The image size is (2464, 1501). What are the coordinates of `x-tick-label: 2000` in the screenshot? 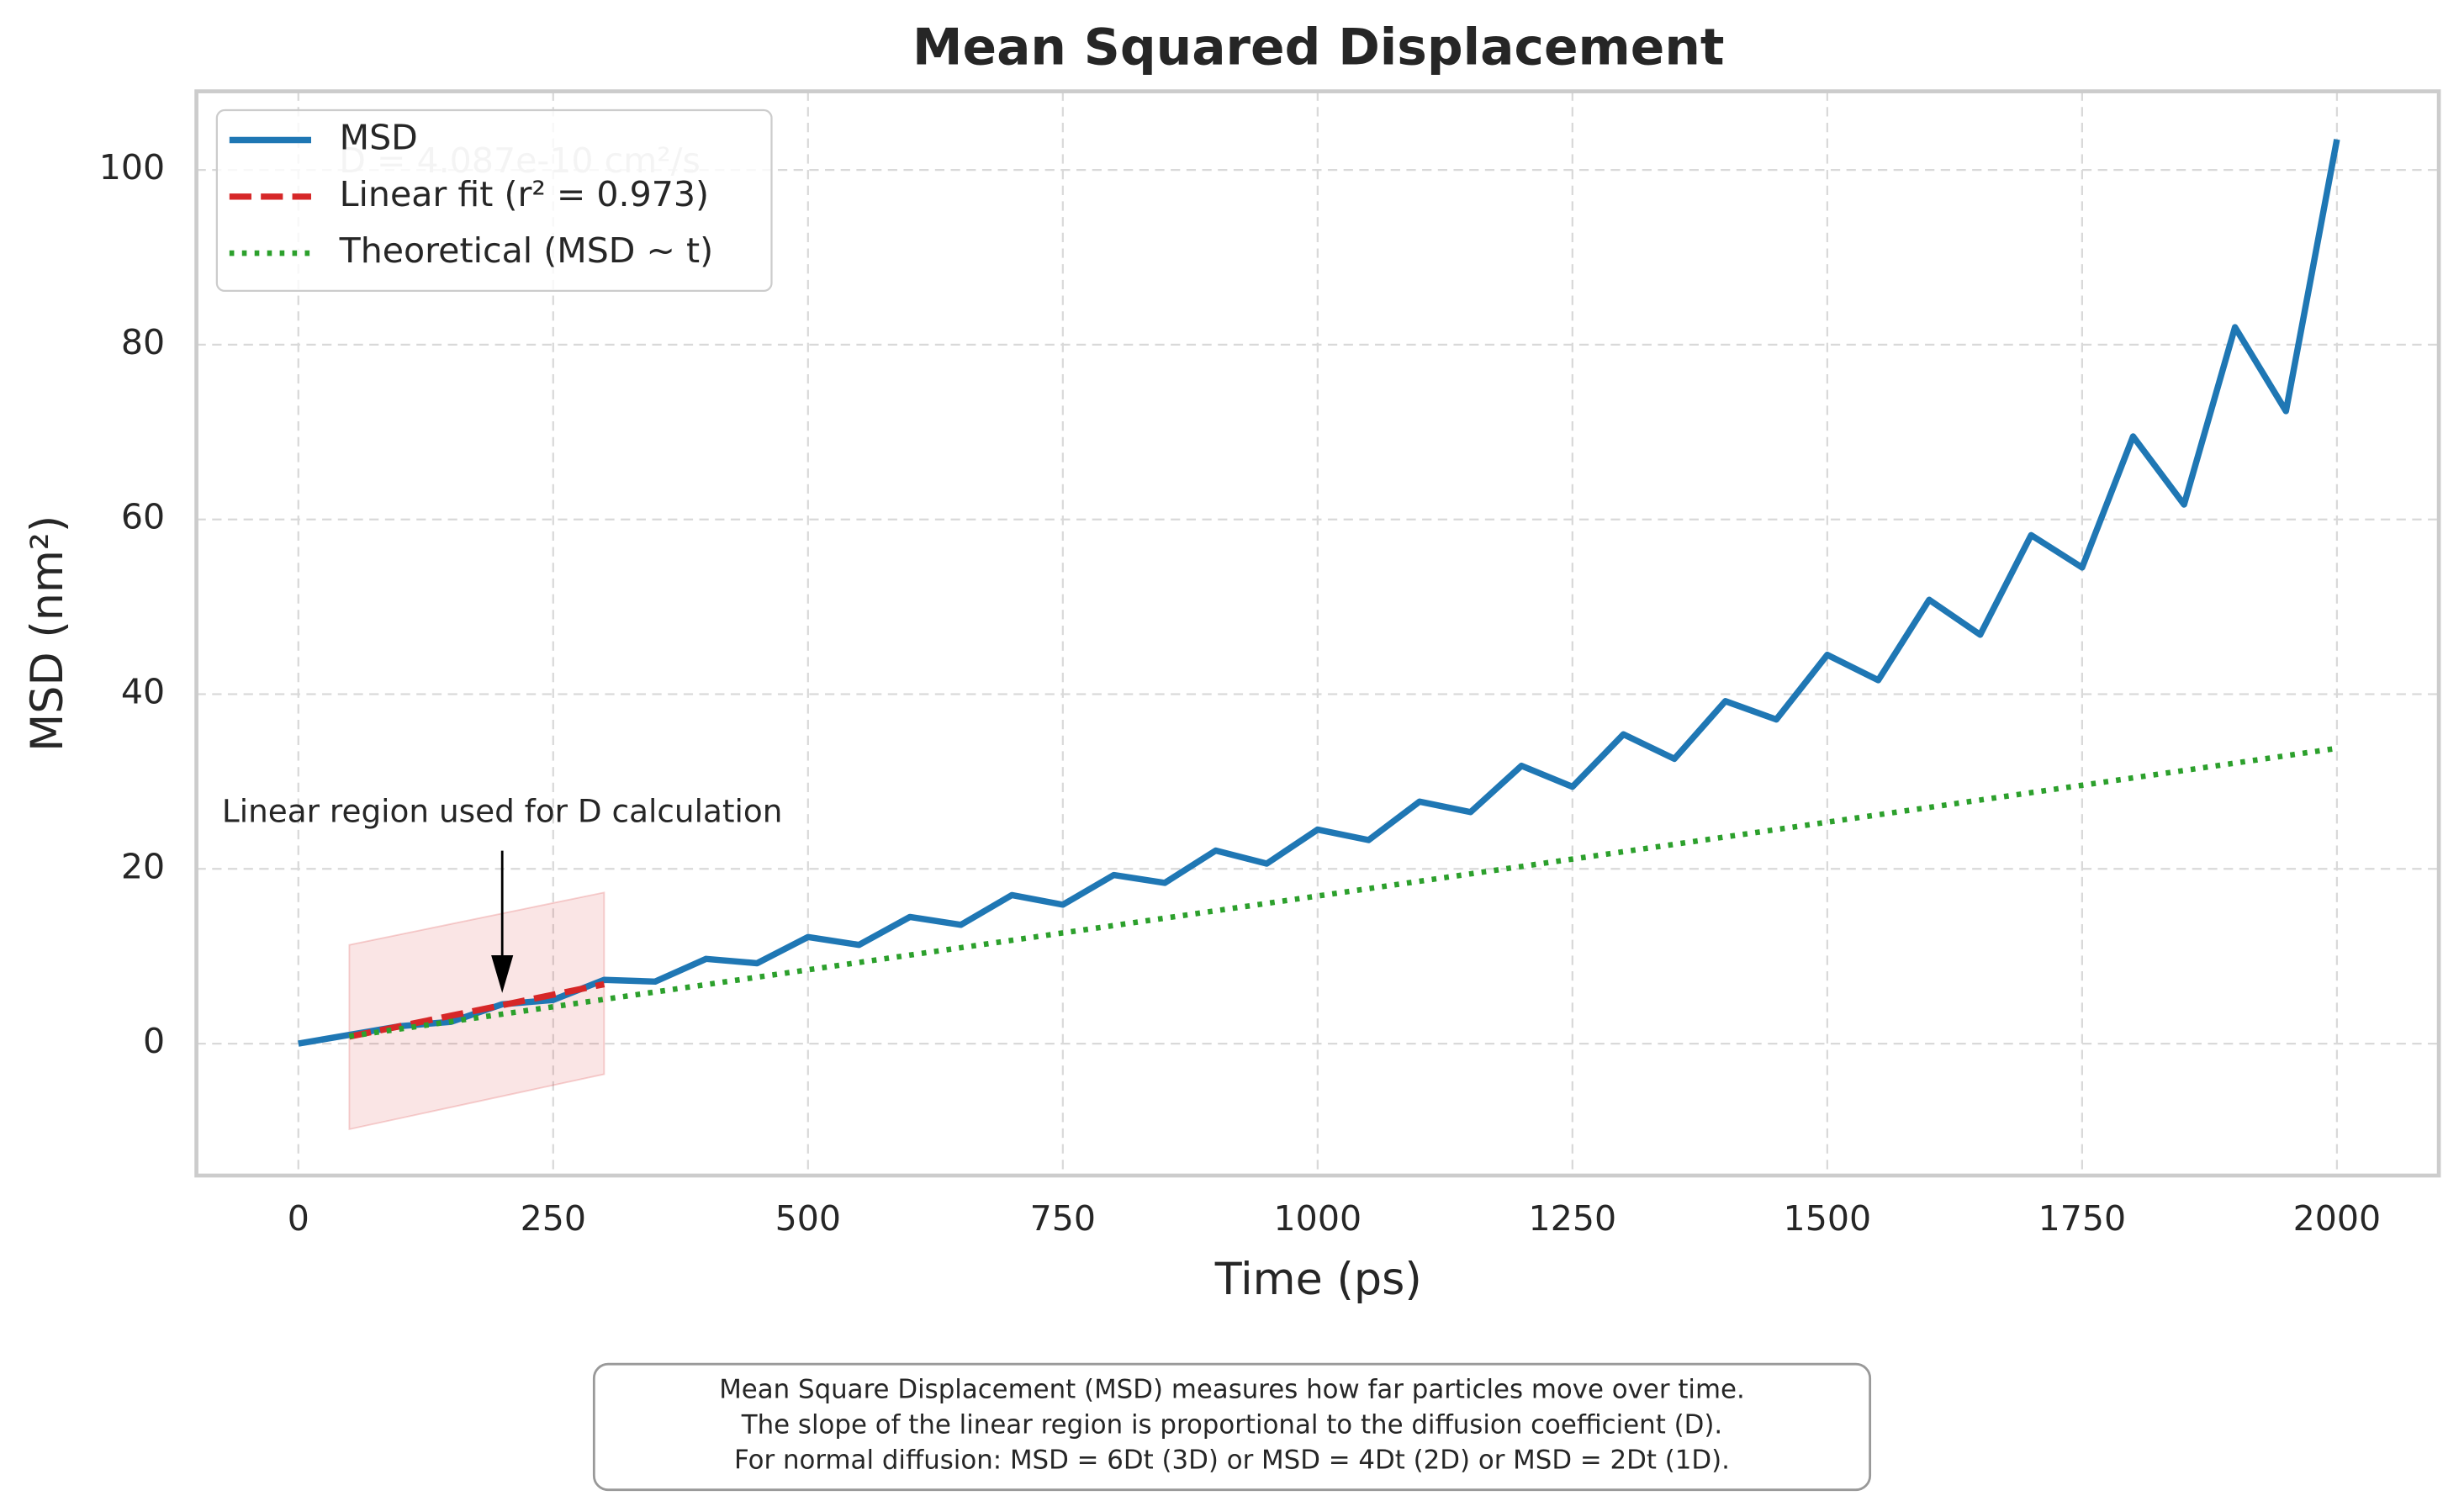 It's located at (2337, 1218).